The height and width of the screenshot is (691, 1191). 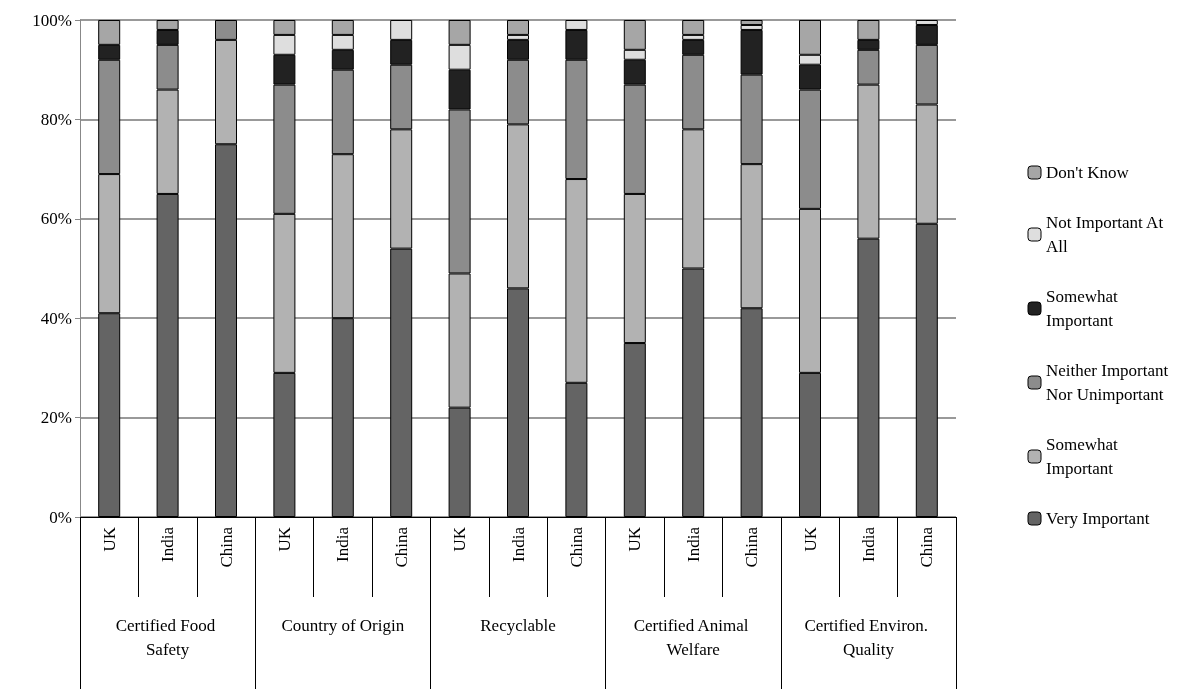 I want to click on y-tick-label: 100%, so click(x=52, y=20).